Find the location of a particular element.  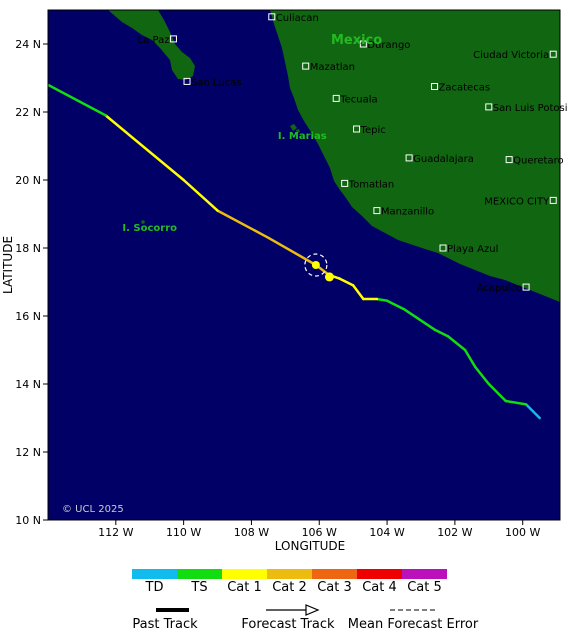

city-label: La Paz is located at coordinates (154, 40).